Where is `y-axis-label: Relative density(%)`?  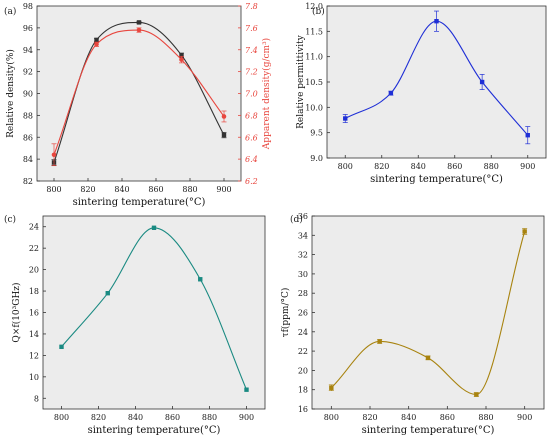 y-axis-label: Relative density(%) is located at coordinates (10, 93).